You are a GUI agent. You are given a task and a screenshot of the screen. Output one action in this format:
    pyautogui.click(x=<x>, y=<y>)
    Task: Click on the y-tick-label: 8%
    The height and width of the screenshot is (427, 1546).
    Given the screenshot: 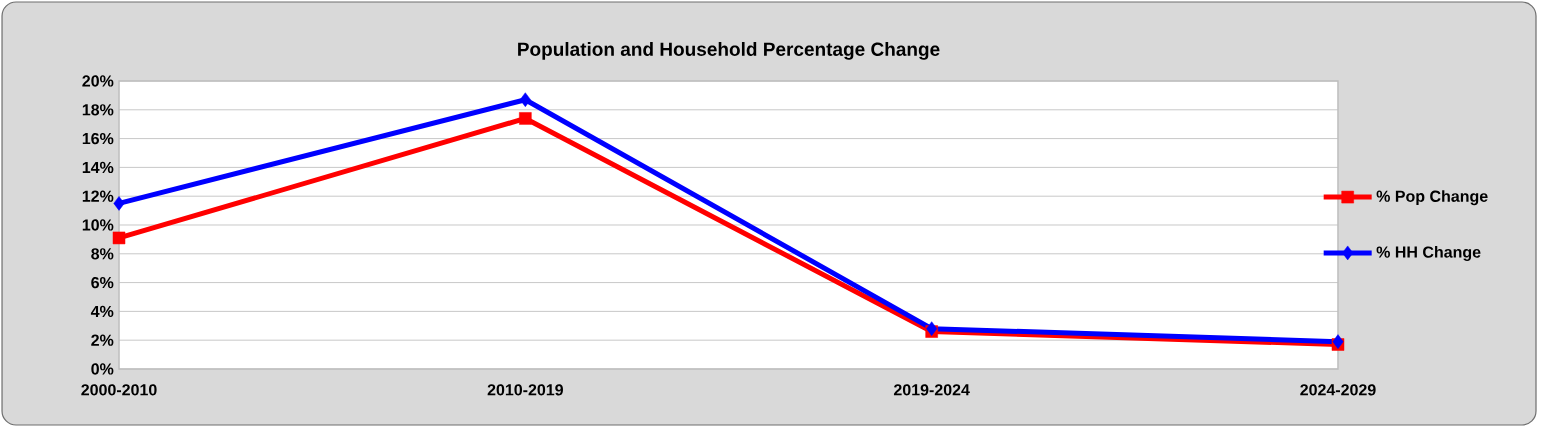 What is the action you would take?
    pyautogui.click(x=102, y=254)
    